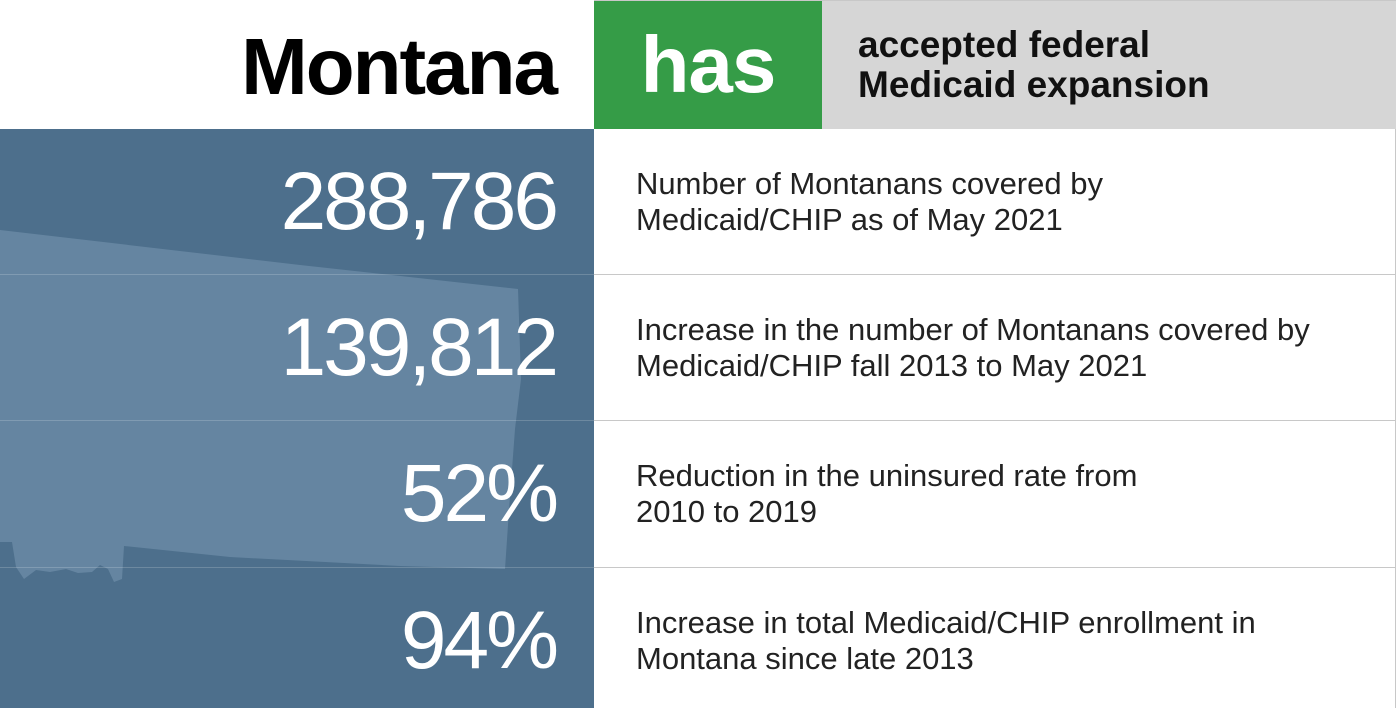  What do you see at coordinates (419, 201) in the screenshot?
I see `stat-value: 288,786` at bounding box center [419, 201].